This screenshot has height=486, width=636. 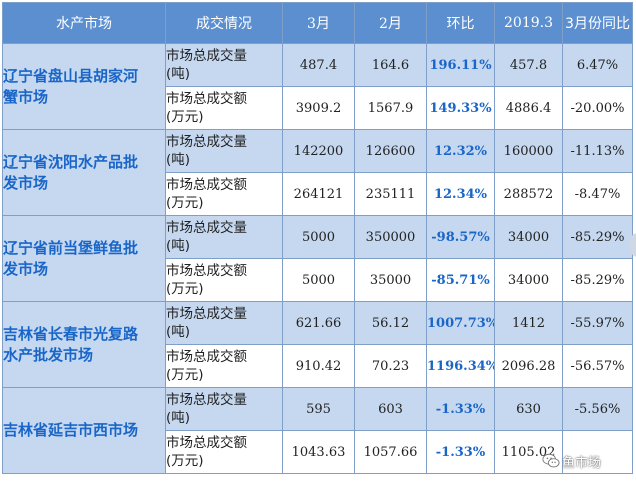 What do you see at coordinates (551, 460) in the screenshot?
I see `wechat-icon` at bounding box center [551, 460].